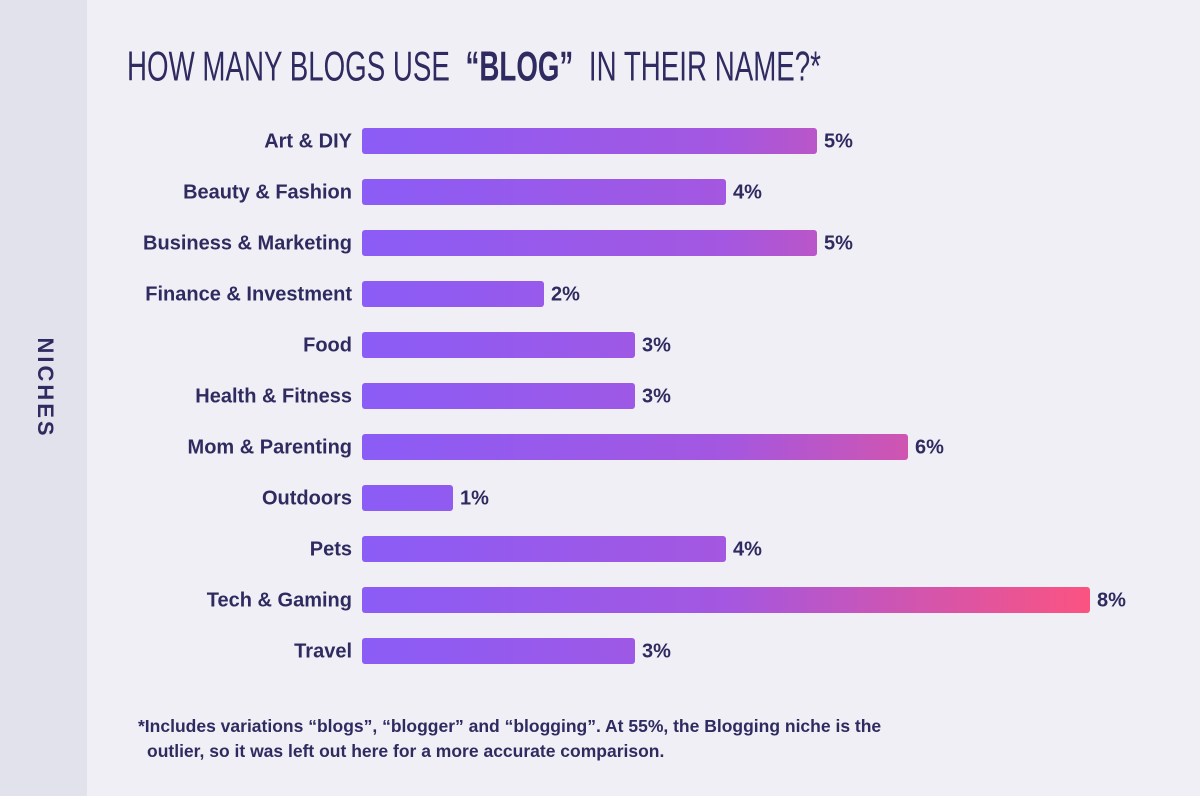 The image size is (1200, 796). What do you see at coordinates (929, 447) in the screenshot?
I see `value-label: 6%` at bounding box center [929, 447].